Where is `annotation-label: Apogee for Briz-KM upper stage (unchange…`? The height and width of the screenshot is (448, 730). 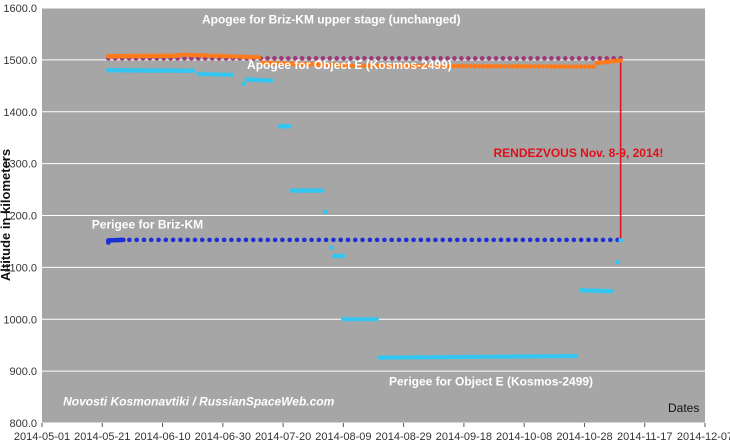 annotation-label: Apogee for Briz-KM upper stage (unchange… is located at coordinates (331, 20).